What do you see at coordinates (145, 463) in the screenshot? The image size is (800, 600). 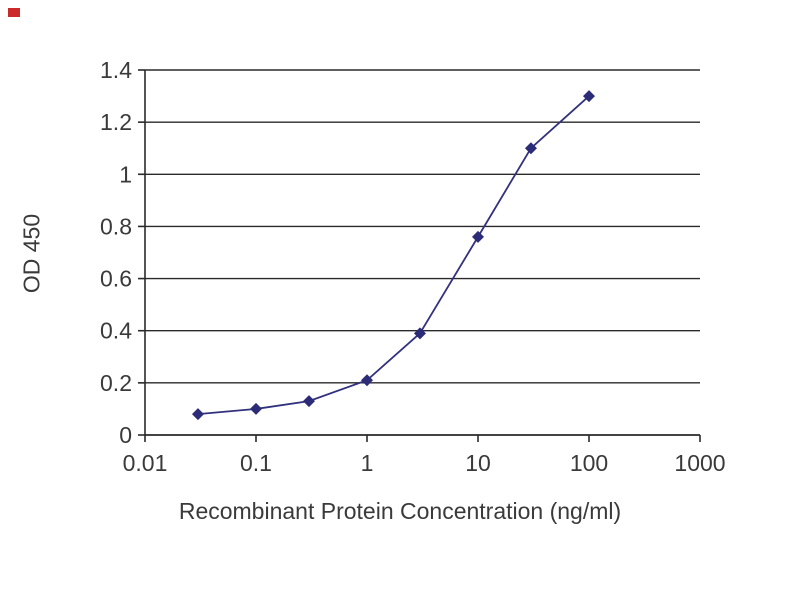 I see `x-tick-label: 0.01` at bounding box center [145, 463].